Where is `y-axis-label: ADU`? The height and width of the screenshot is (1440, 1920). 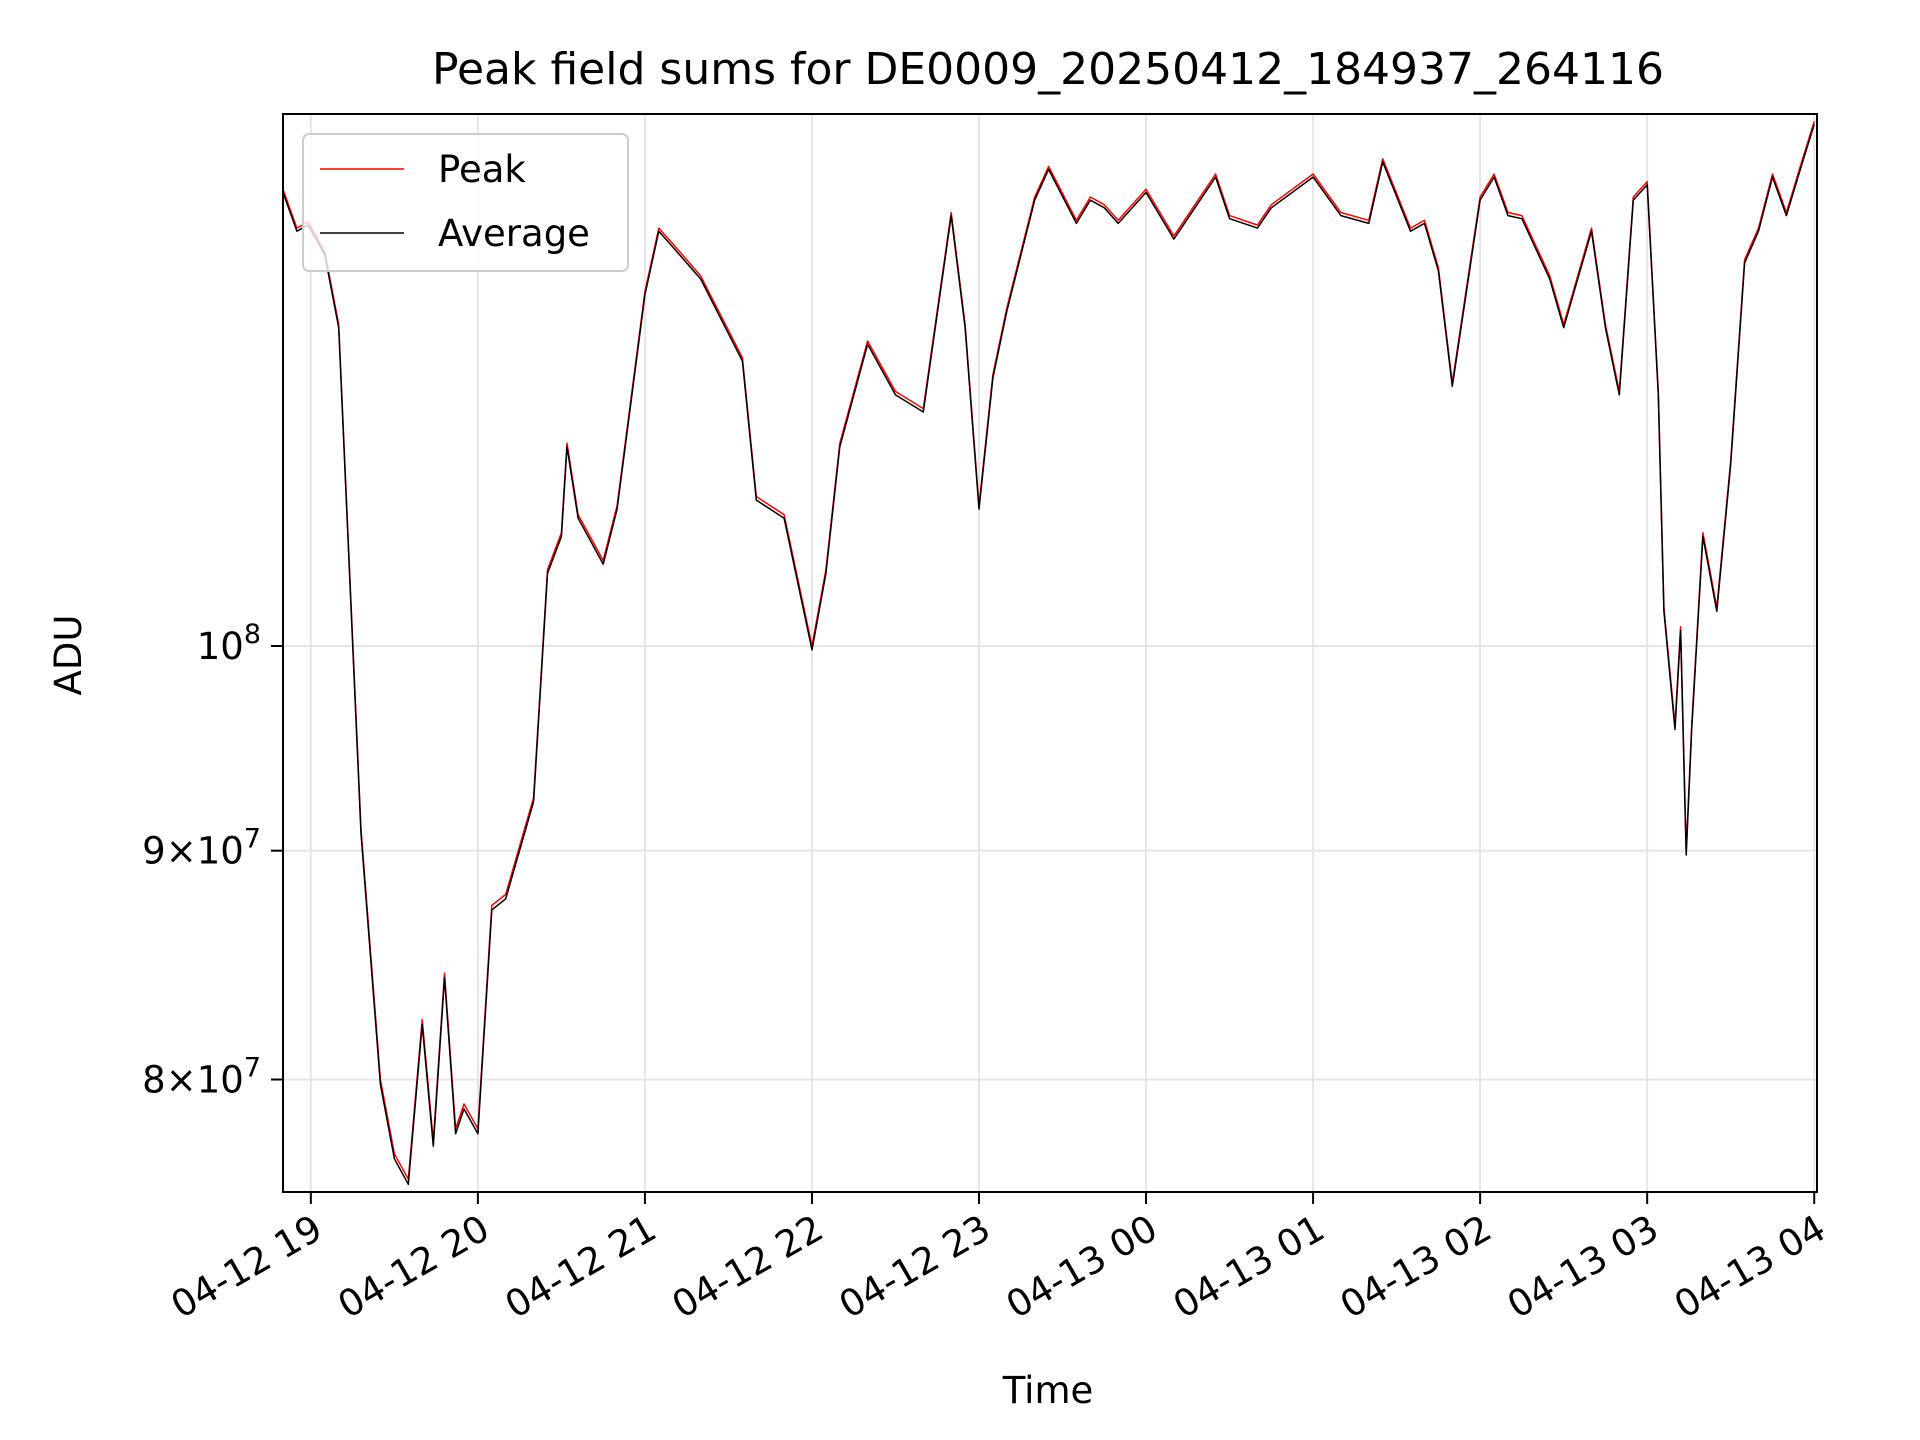
y-axis-label: ADU is located at coordinates (68, 655).